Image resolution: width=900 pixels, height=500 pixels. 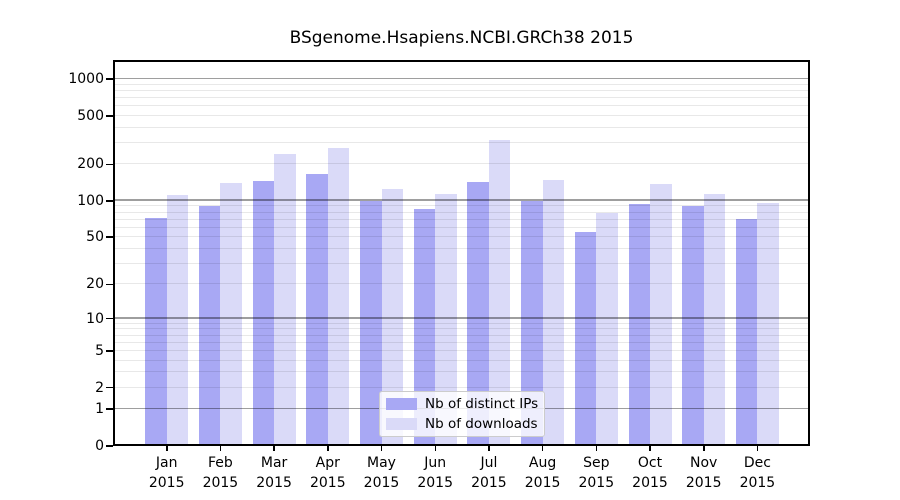 I want to click on y-tick-label-500: 500, so click(x=90, y=115).